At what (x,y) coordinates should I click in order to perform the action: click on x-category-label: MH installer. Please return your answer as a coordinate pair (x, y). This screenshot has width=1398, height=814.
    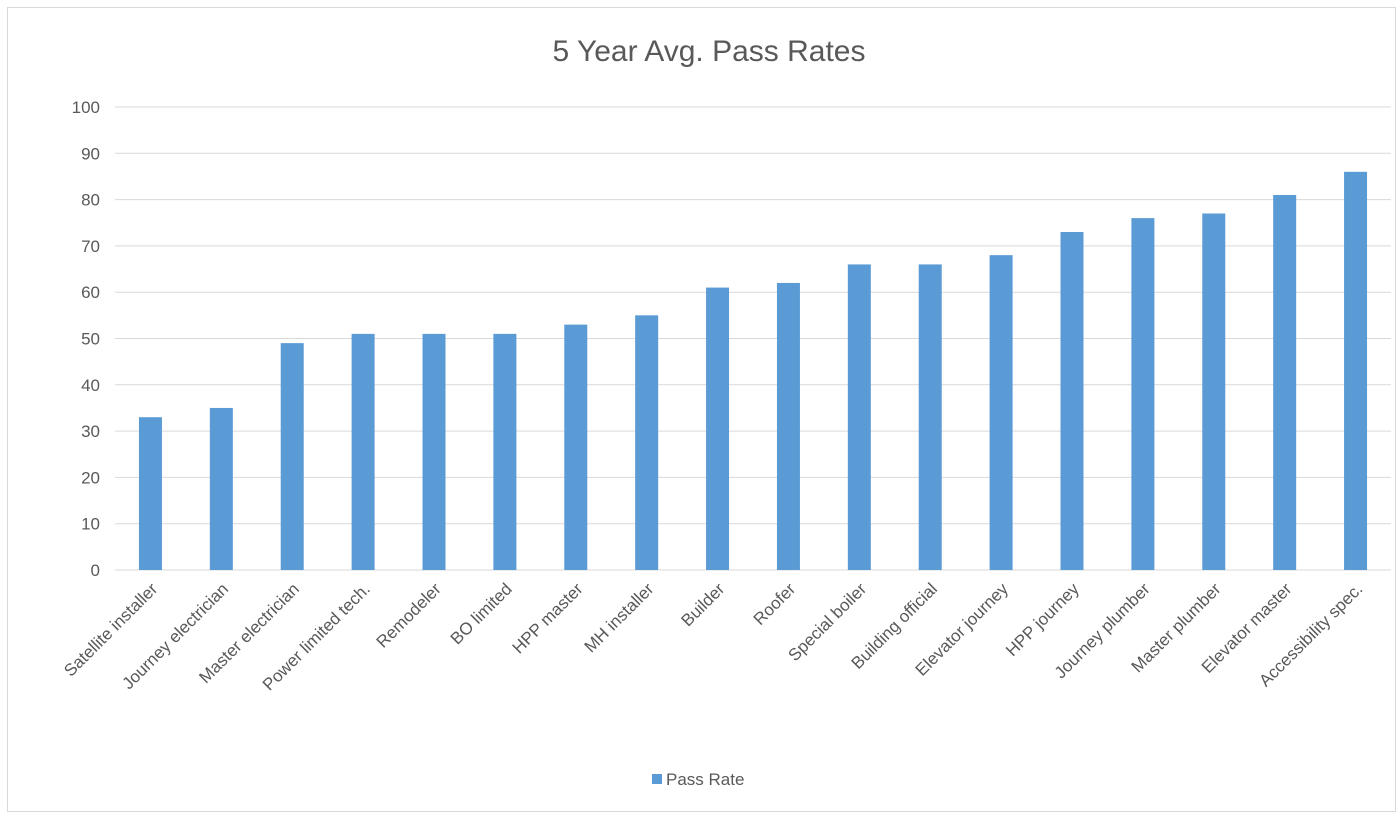
    Looking at the image, I should click on (619, 617).